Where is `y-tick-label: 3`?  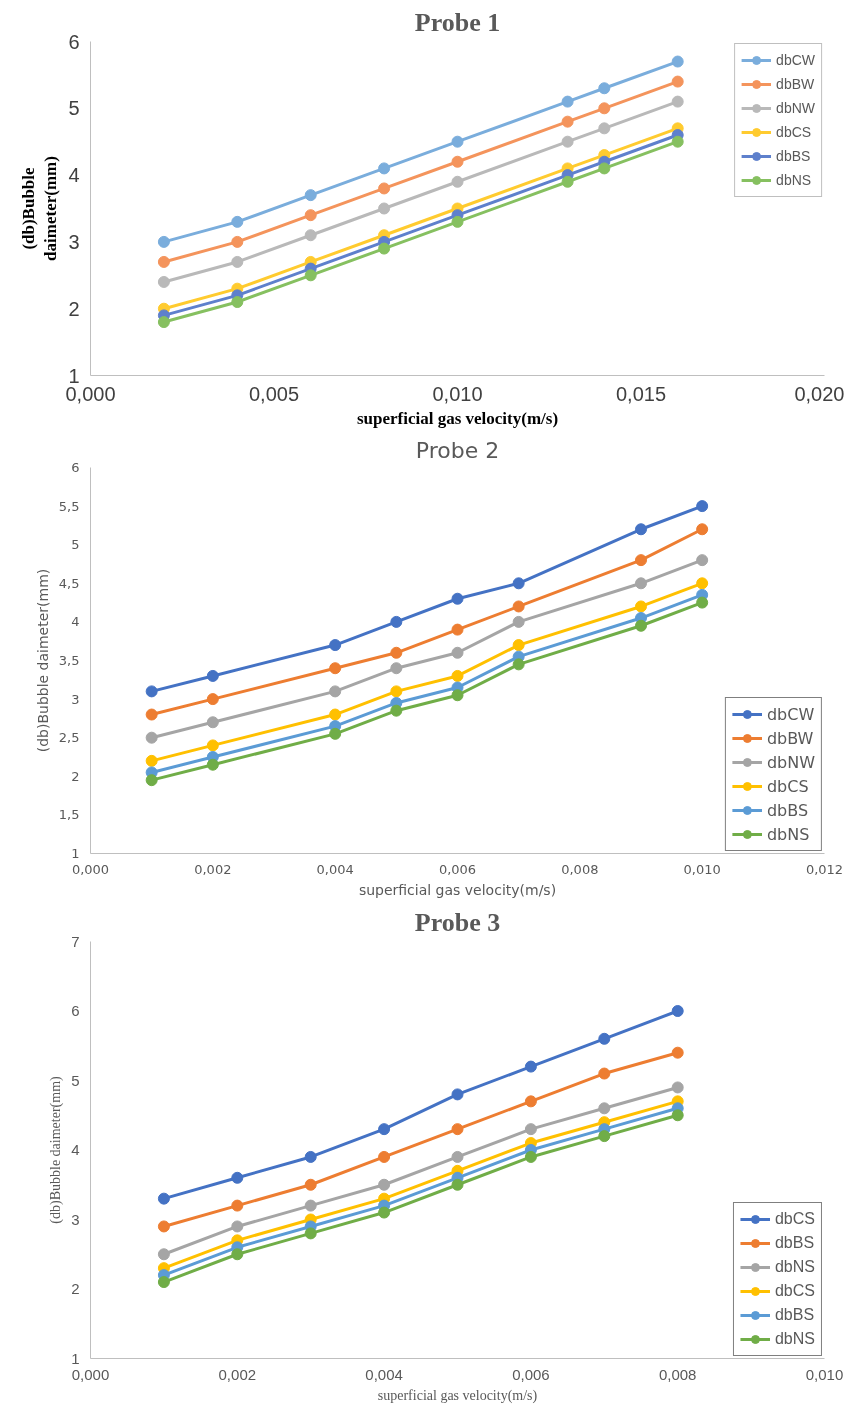
y-tick-label: 3 is located at coordinates (75, 699).